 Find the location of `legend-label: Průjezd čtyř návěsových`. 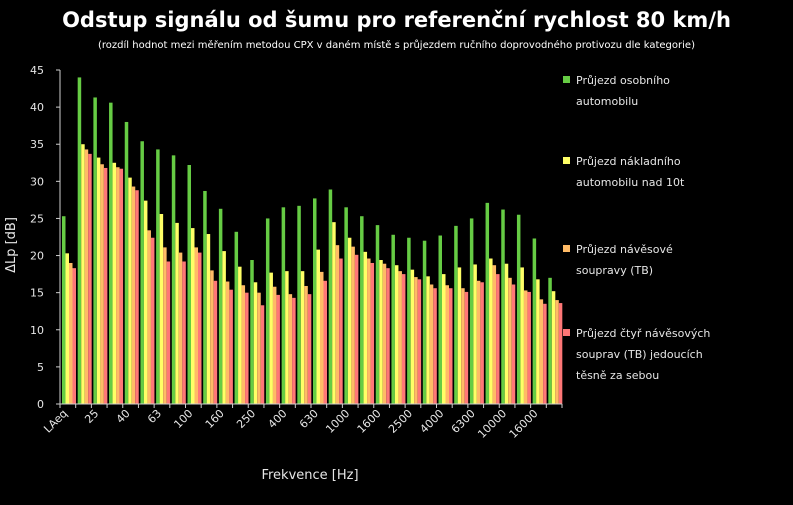

legend-label: Průjezd čtyř návěsových is located at coordinates (643, 333).